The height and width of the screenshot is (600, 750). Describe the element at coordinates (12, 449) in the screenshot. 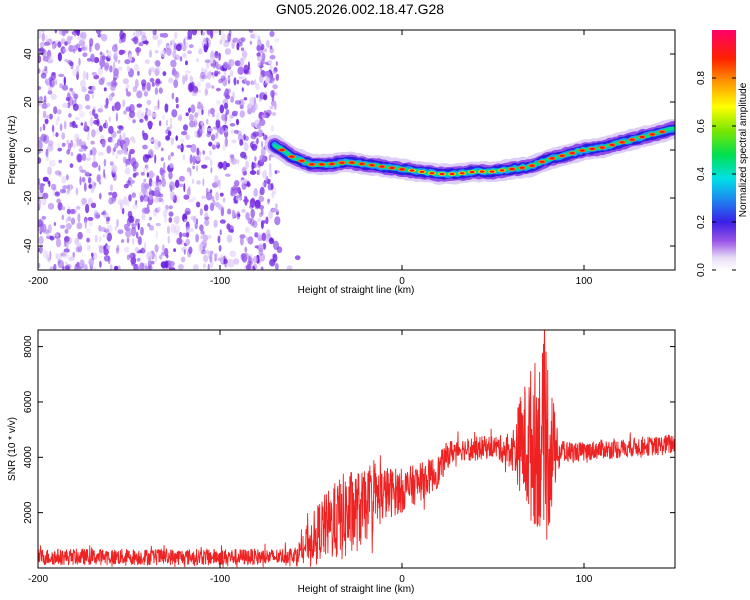

I see `snr-y-label: SNR (10 * v/v)` at that location.